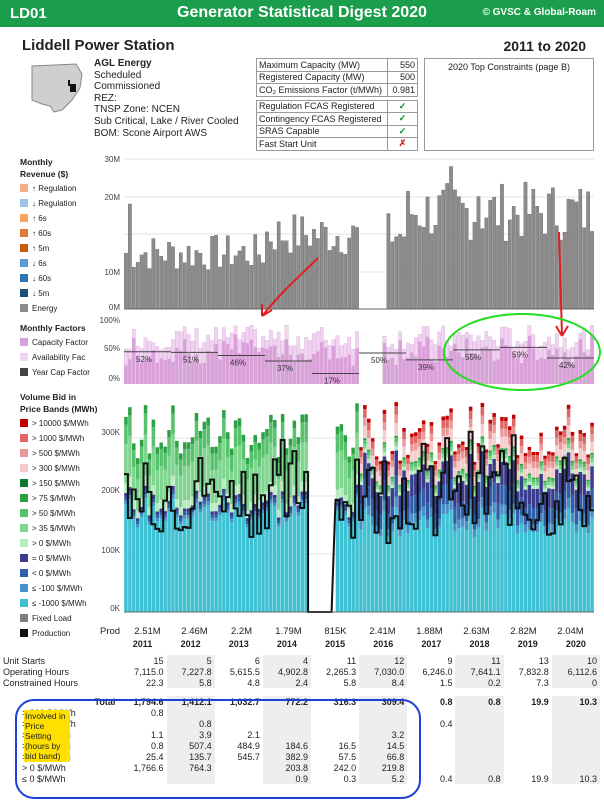 This screenshot has width=604, height=802. What do you see at coordinates (65, 543) in the screenshot?
I see `legend-item: > 0 $/MWh` at bounding box center [65, 543].